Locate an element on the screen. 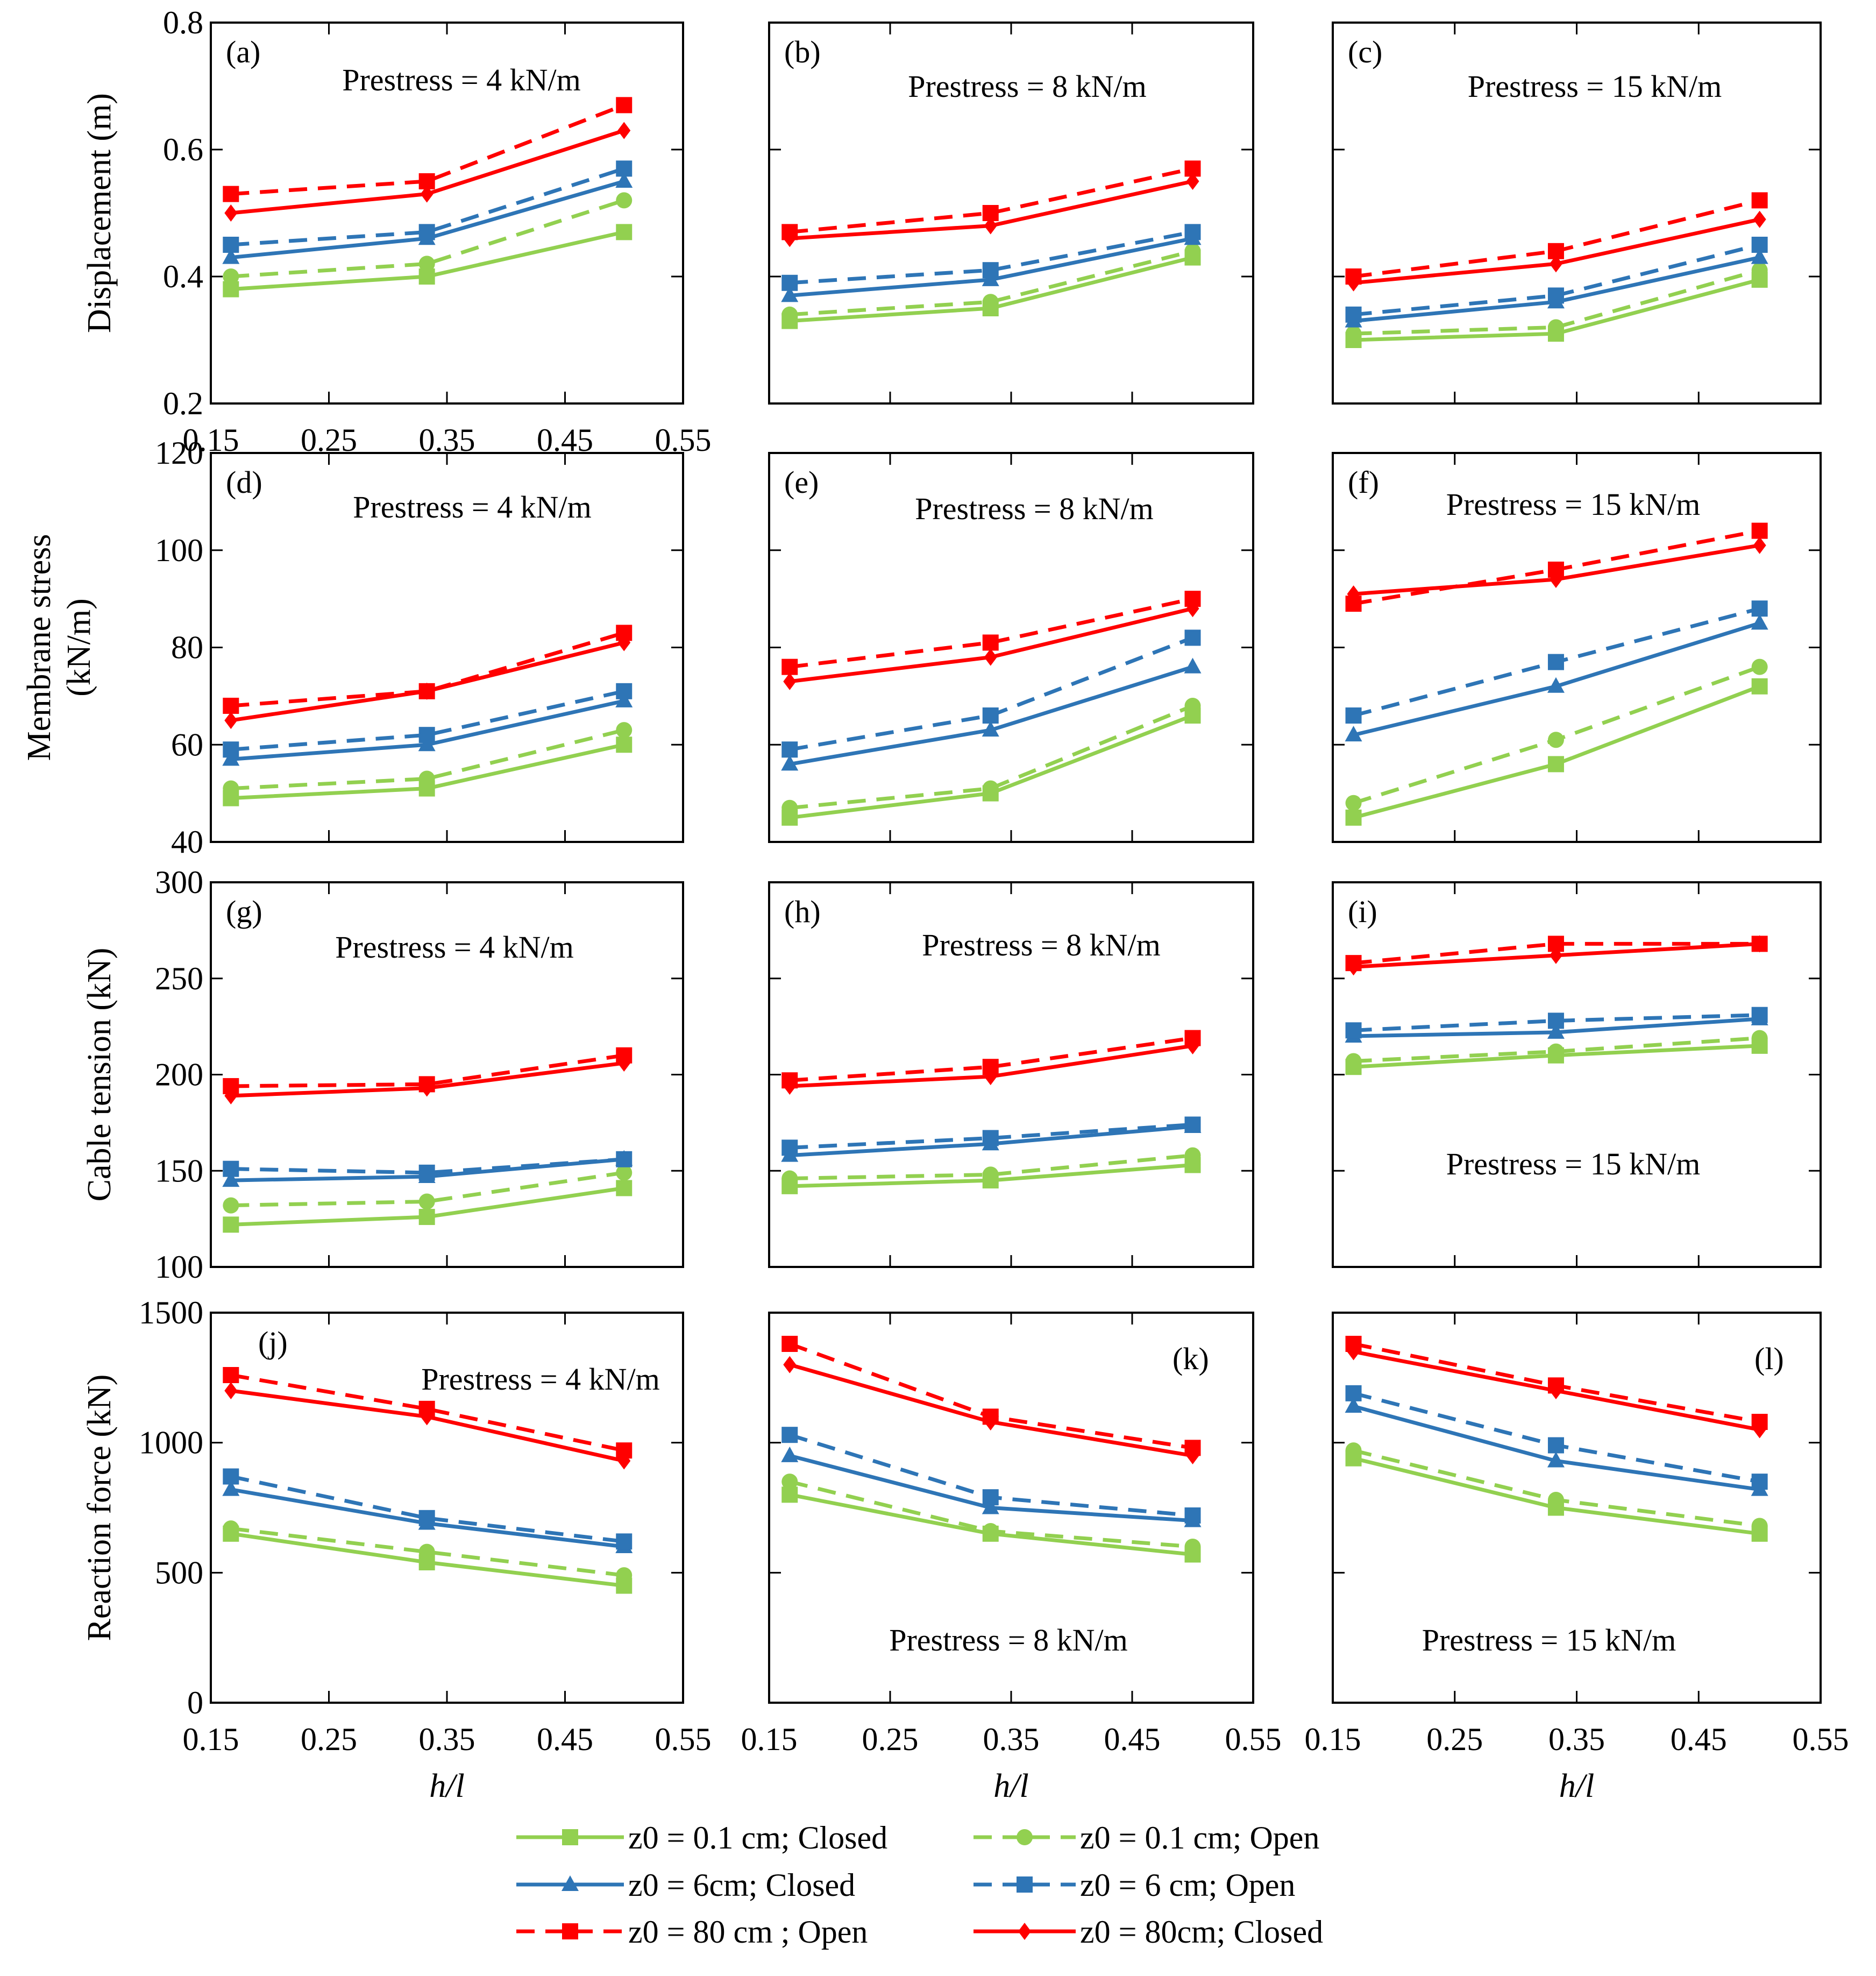 The width and height of the screenshot is (1876, 1976). y-tick-label: 40 is located at coordinates (187, 842).